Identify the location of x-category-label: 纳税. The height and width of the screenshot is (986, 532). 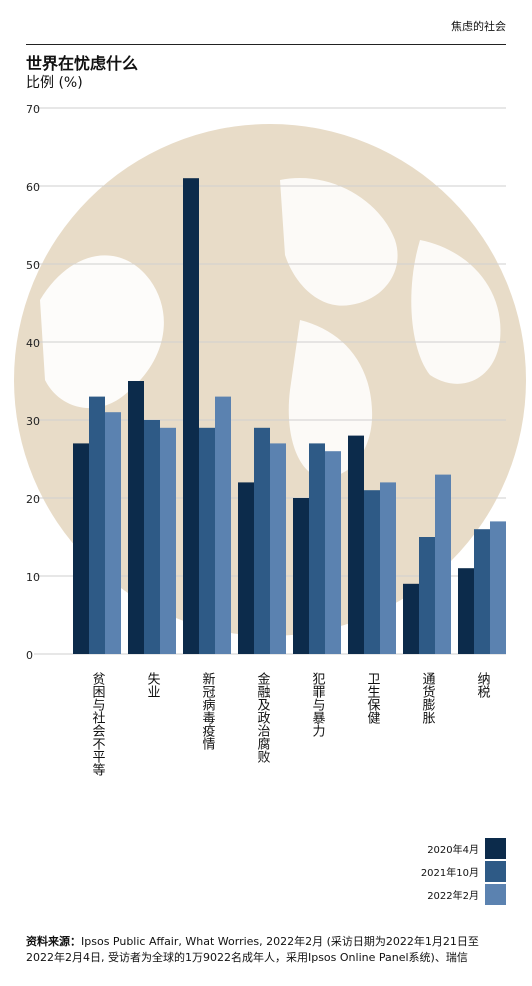
(483, 685).